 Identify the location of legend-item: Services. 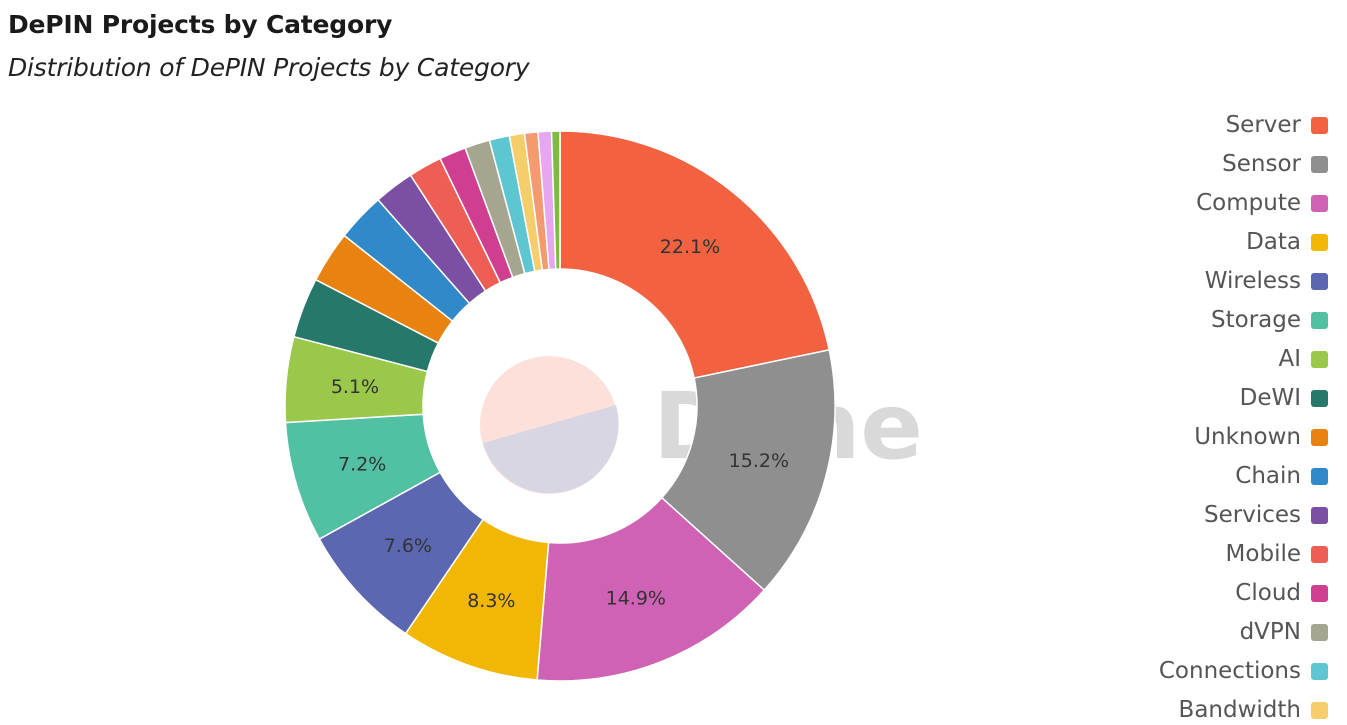
(1266, 515).